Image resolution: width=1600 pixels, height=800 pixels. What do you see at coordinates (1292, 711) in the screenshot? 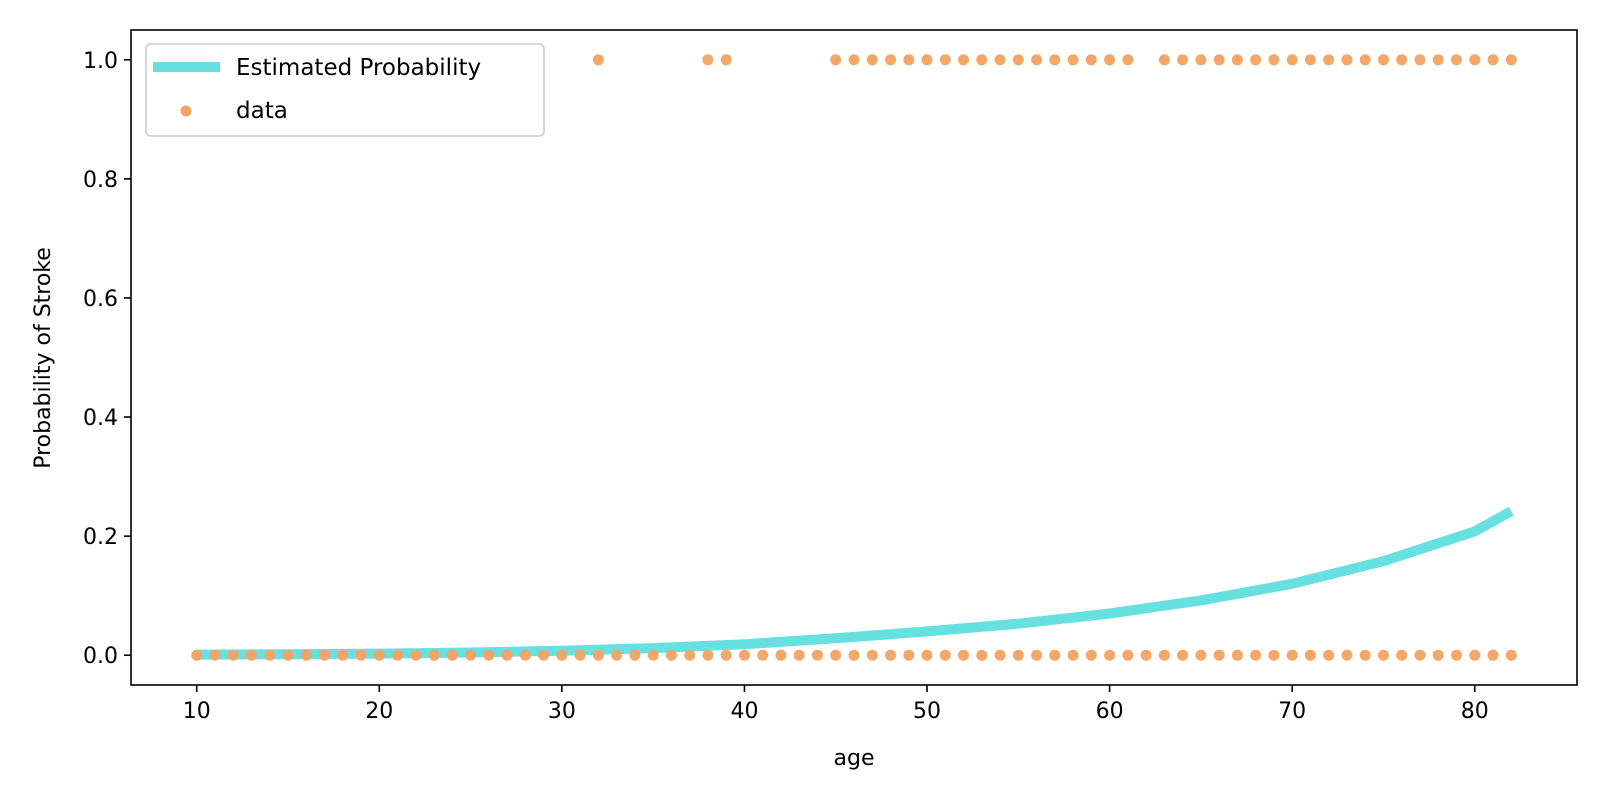
I see `x-tick-label: 70` at bounding box center [1292, 711].